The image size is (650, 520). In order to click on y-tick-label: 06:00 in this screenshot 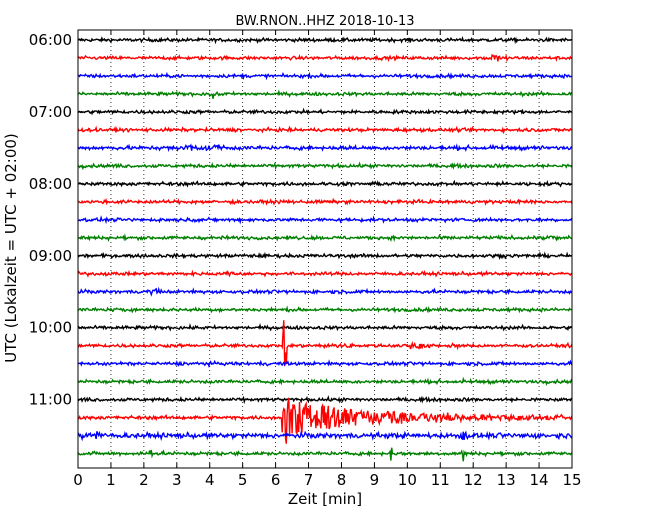, I will do `click(50, 40)`.